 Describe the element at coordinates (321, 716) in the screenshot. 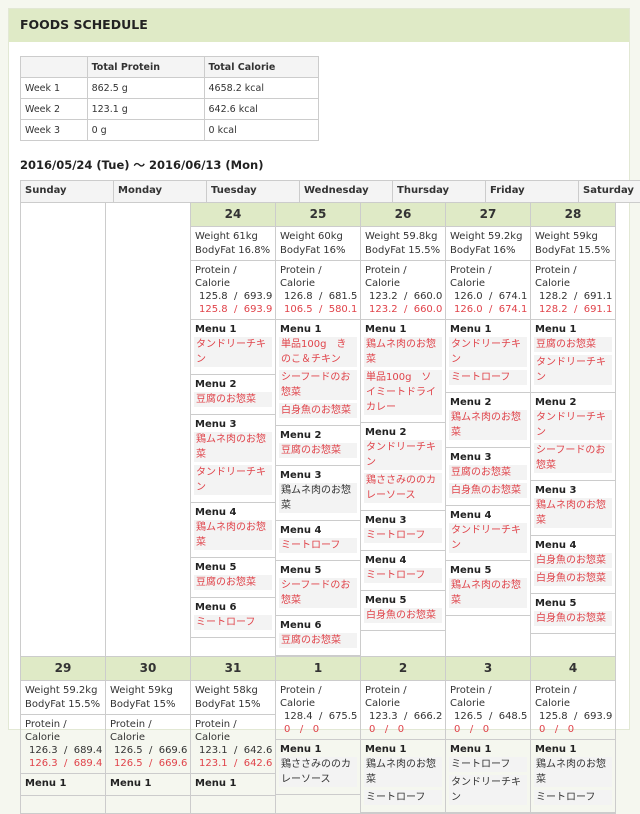

I see `planned-values: 128.4 / 675.5` at that location.